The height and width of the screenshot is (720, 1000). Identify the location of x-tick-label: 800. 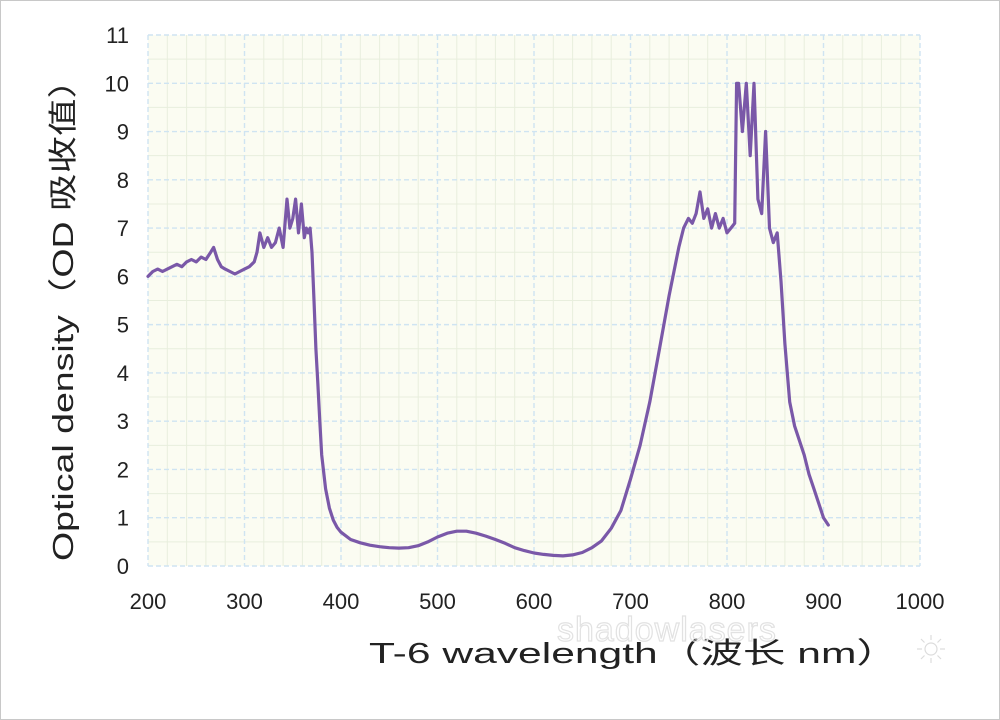
(727, 601).